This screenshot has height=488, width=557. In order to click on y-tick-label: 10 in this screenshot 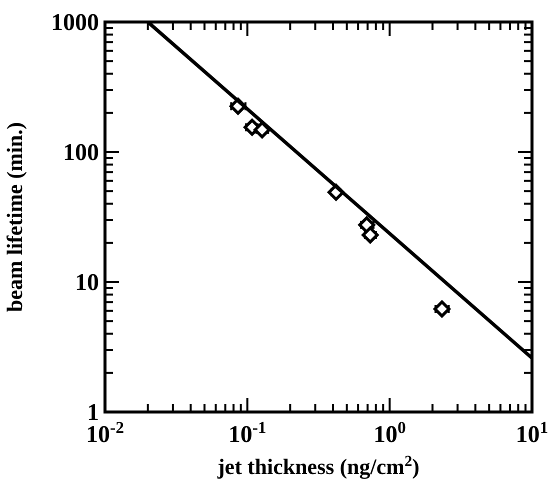, I will do `click(87, 283)`.